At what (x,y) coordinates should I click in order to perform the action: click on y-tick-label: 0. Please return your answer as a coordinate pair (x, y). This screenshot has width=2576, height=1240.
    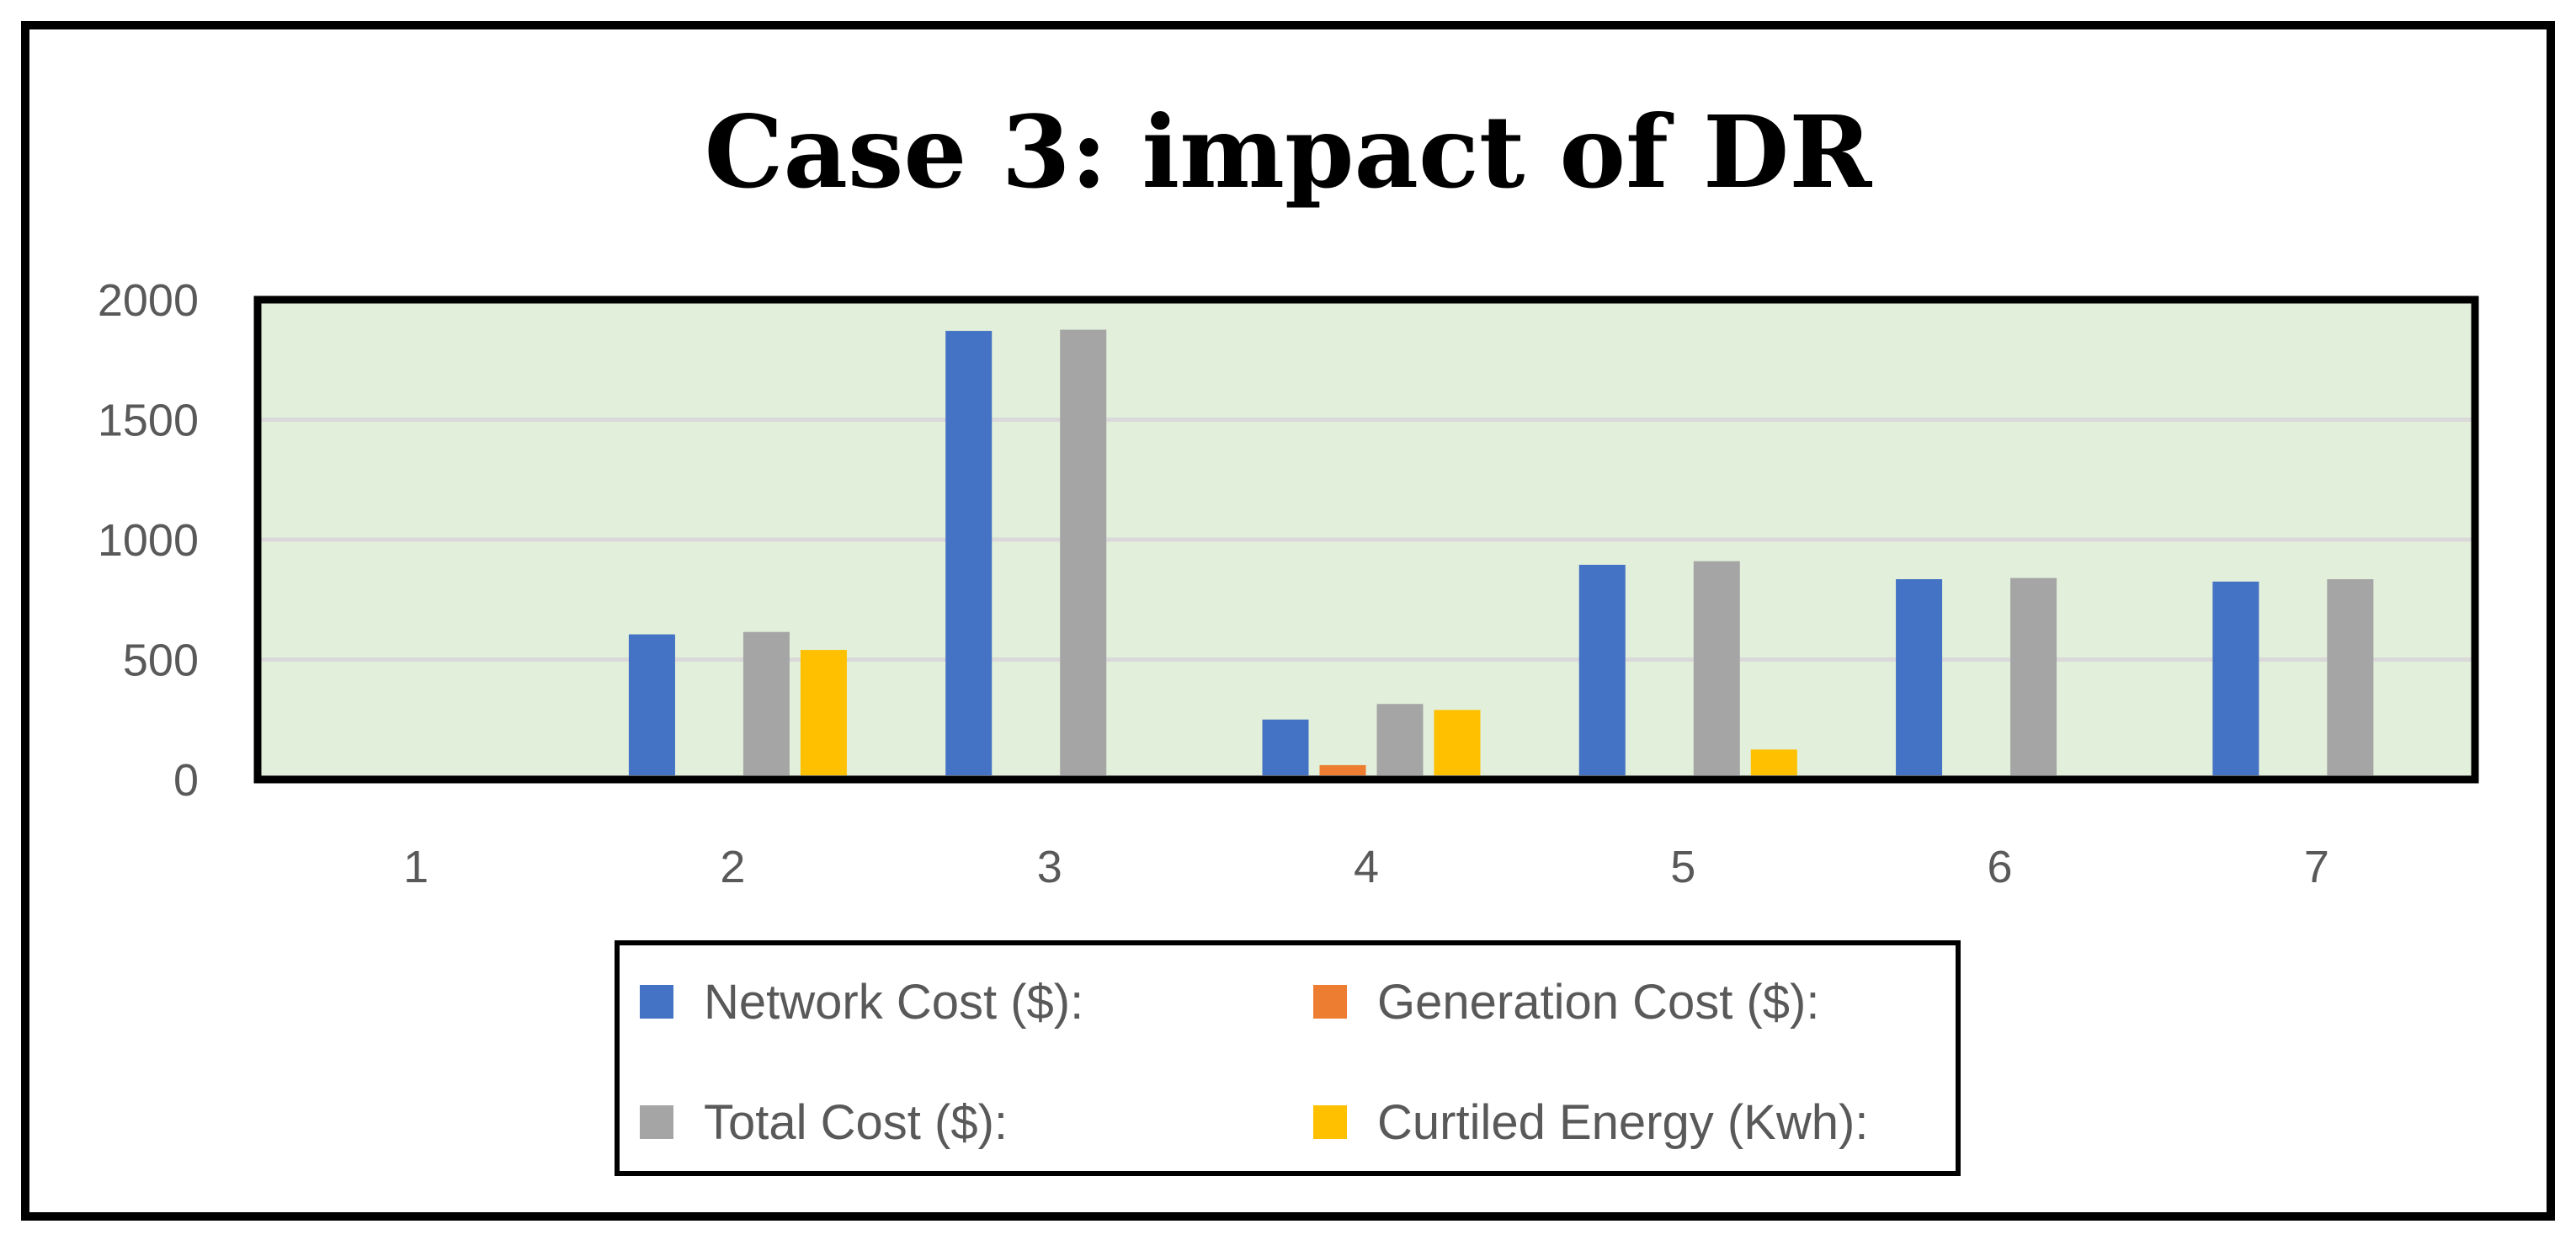
    Looking at the image, I should click on (186, 780).